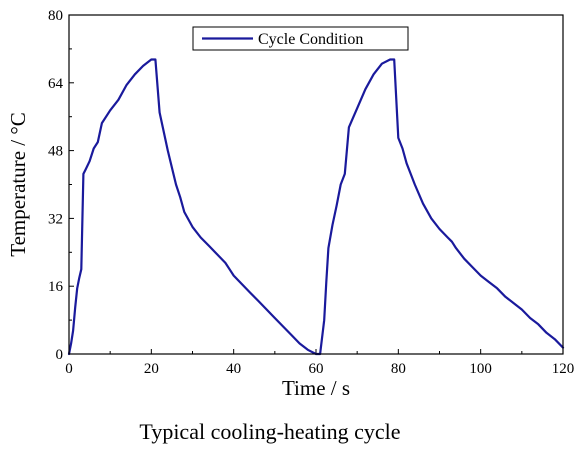  What do you see at coordinates (563, 369) in the screenshot?
I see `x-tick-label: 120` at bounding box center [563, 369].